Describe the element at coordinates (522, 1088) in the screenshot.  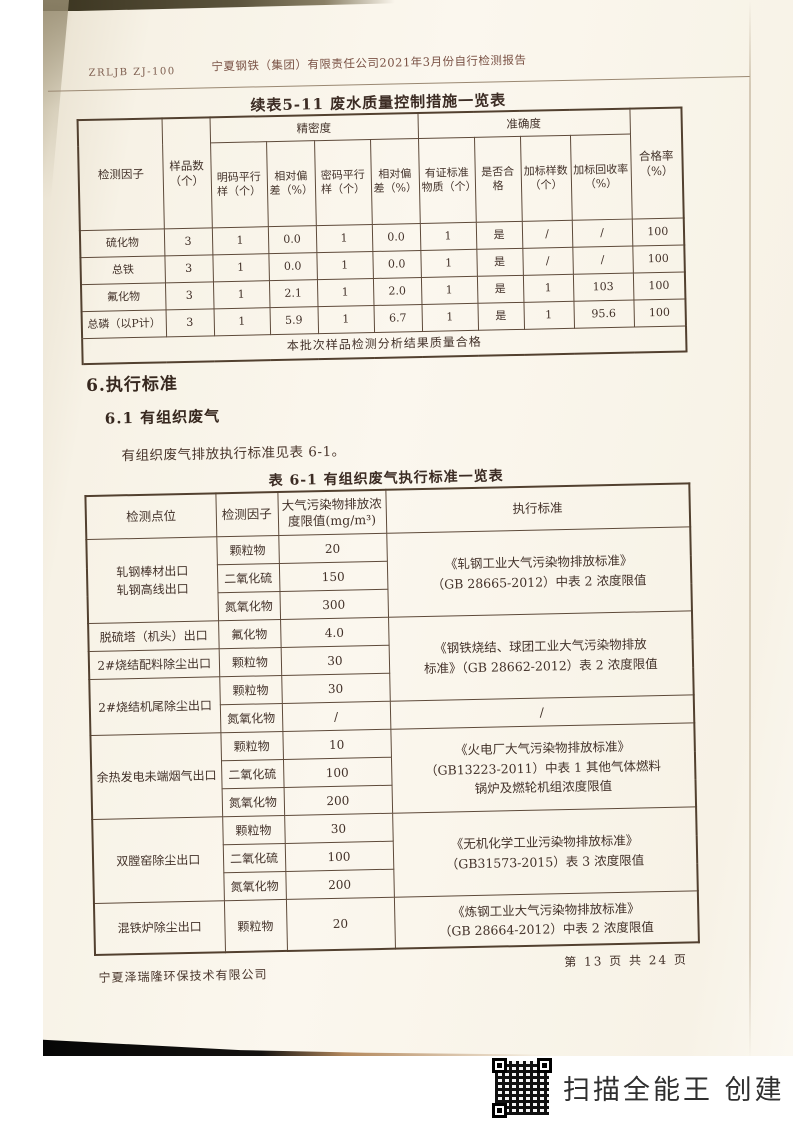
I see `qr-code` at that location.